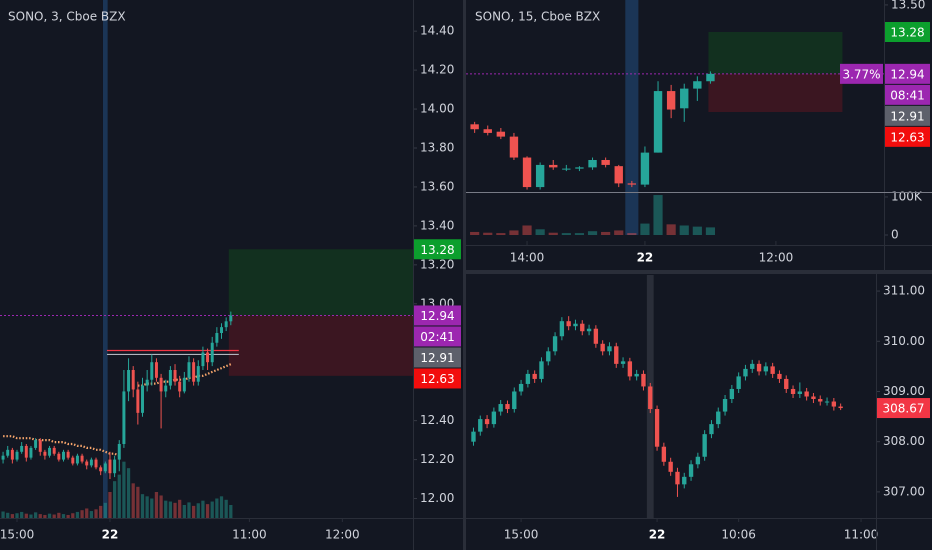 This screenshot has height=550, width=932. What do you see at coordinates (437, 264) in the screenshot?
I see `y-tick-label: 13.20` at bounding box center [437, 264].